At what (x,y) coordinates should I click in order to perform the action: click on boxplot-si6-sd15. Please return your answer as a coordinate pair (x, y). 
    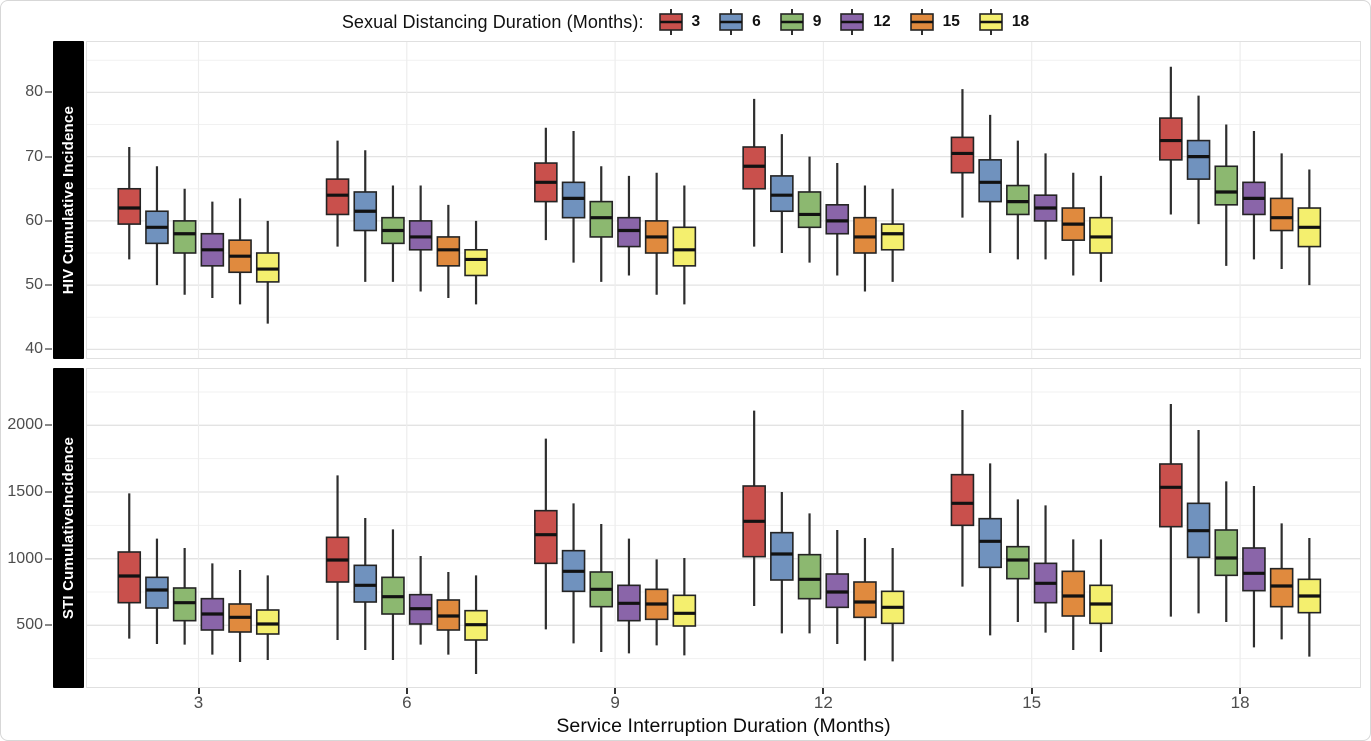
    Looking at the image, I should click on (448, 251).